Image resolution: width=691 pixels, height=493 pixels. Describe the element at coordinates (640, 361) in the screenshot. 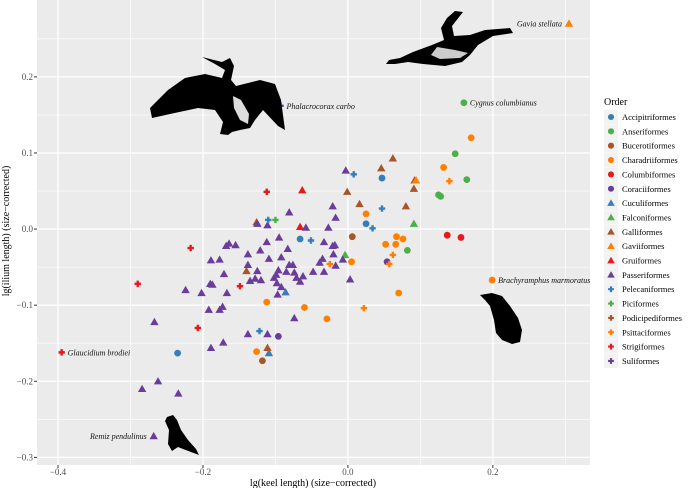

I see `legend-label-suliformes: Suliformes` at that location.